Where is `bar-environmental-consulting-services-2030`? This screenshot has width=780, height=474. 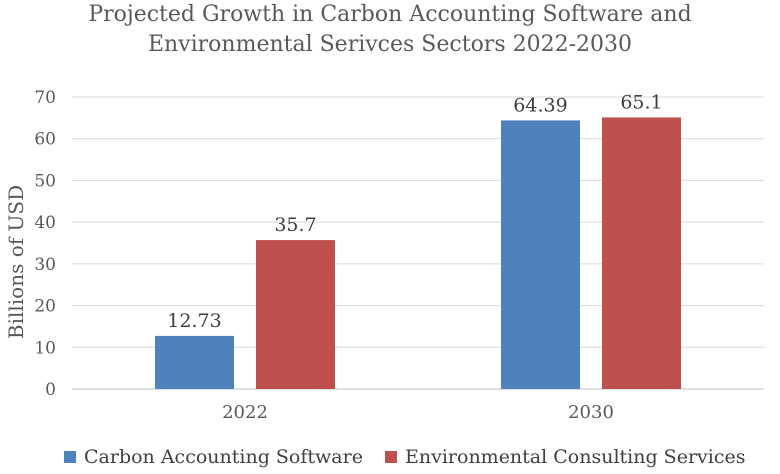
bar-environmental-consulting-services-2030 is located at coordinates (641, 253).